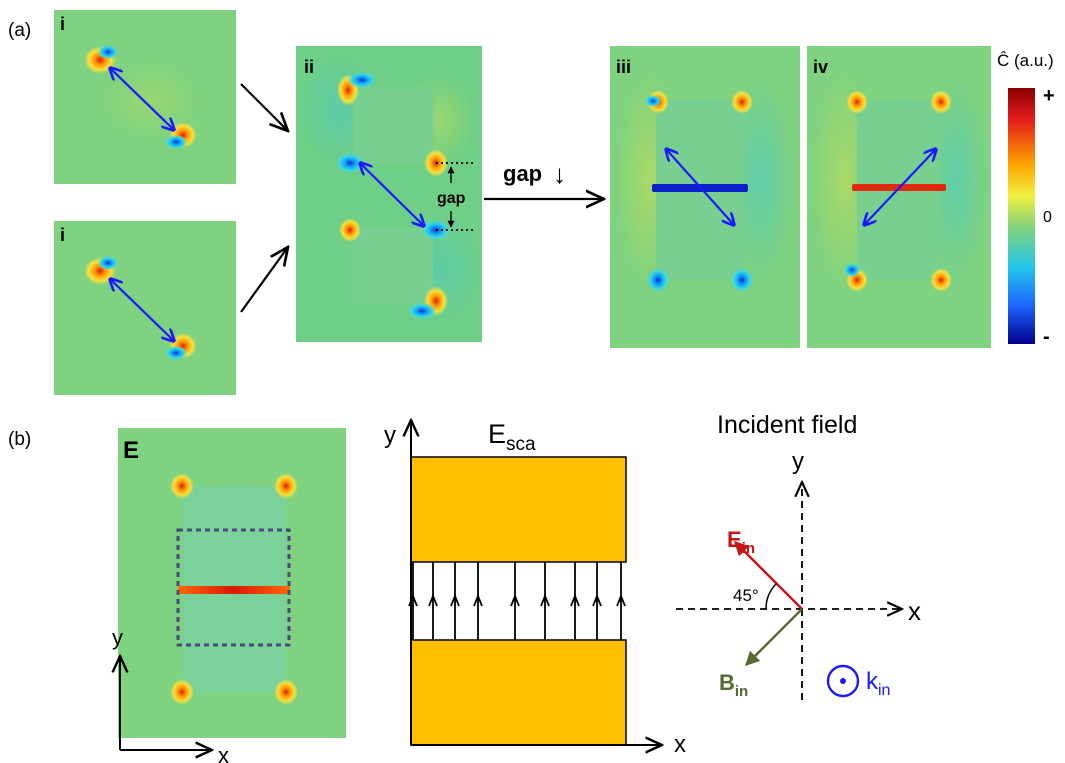 Image resolution: width=1065 pixels, height=763 pixels. What do you see at coordinates (798, 461) in the screenshot?
I see `incident-axis-y-label: y` at bounding box center [798, 461].